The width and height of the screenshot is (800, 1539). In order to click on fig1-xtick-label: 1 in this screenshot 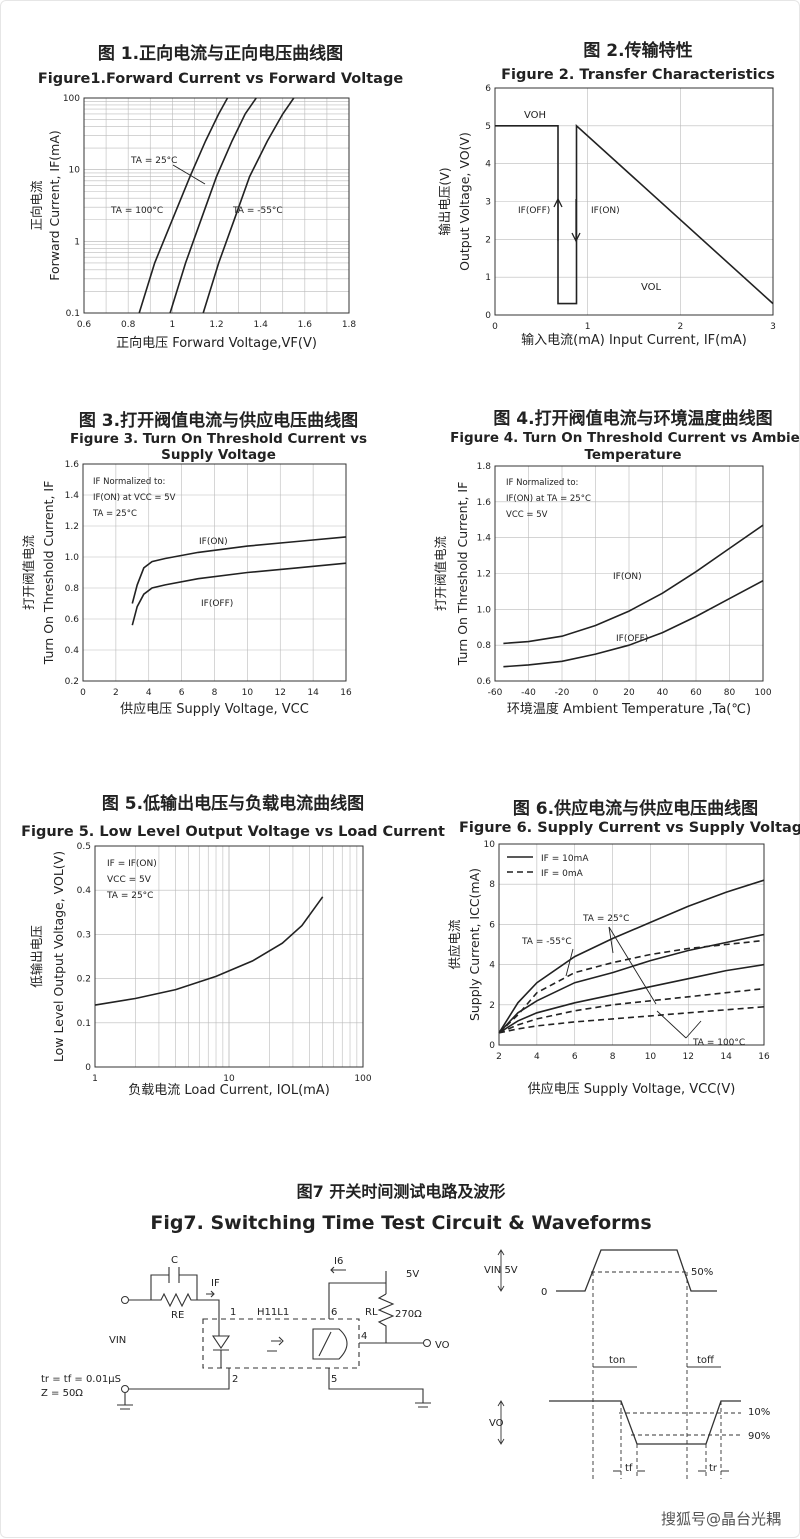, I will do `click(172, 325)`.